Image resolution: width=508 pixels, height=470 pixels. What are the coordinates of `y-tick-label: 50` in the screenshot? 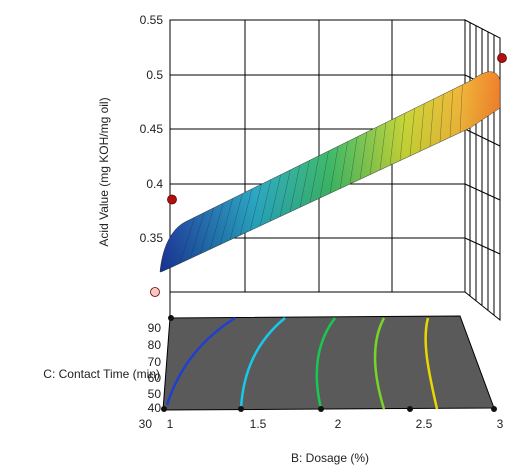 It's located at (155, 394).